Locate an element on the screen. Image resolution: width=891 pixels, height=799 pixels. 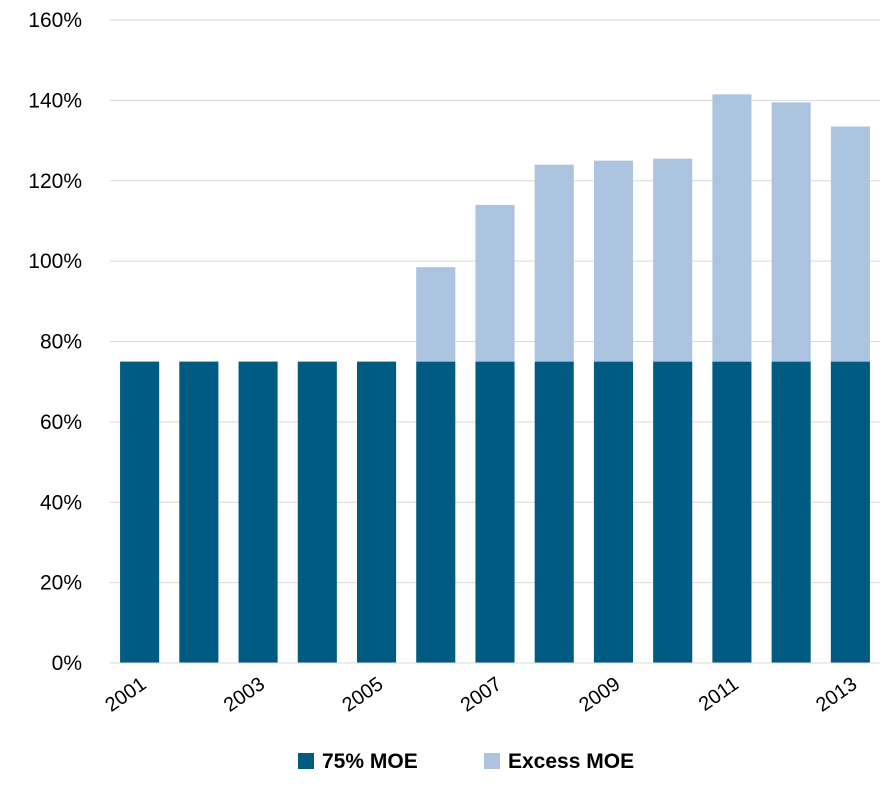
x-tick-label: 2003 is located at coordinates (244, 695).